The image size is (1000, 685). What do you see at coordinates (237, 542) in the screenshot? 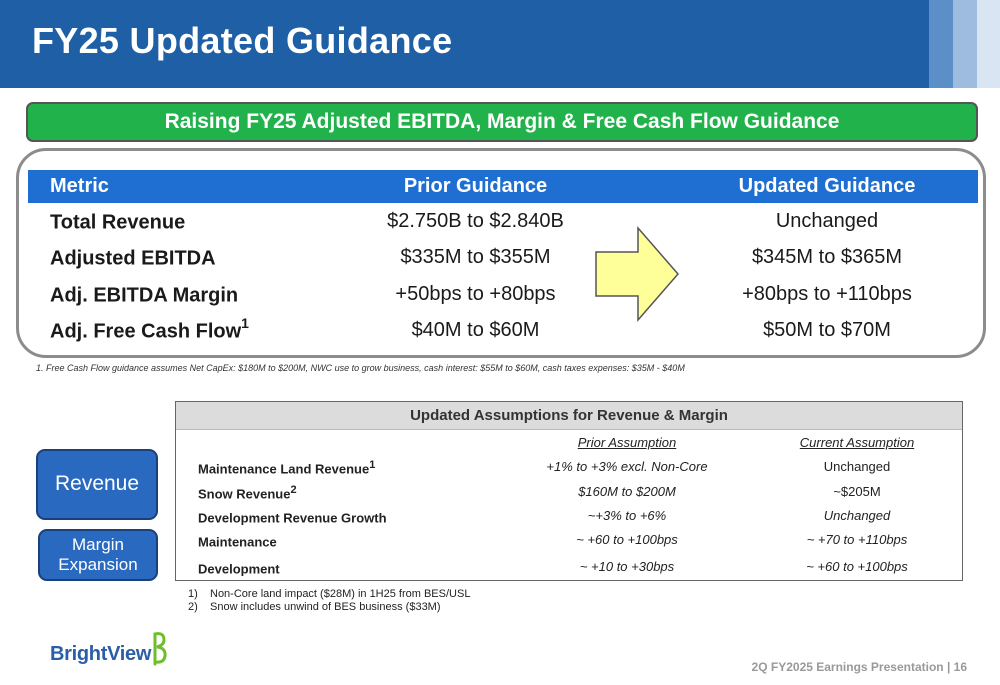
I see `assumption-label: Maintenance` at bounding box center [237, 542].